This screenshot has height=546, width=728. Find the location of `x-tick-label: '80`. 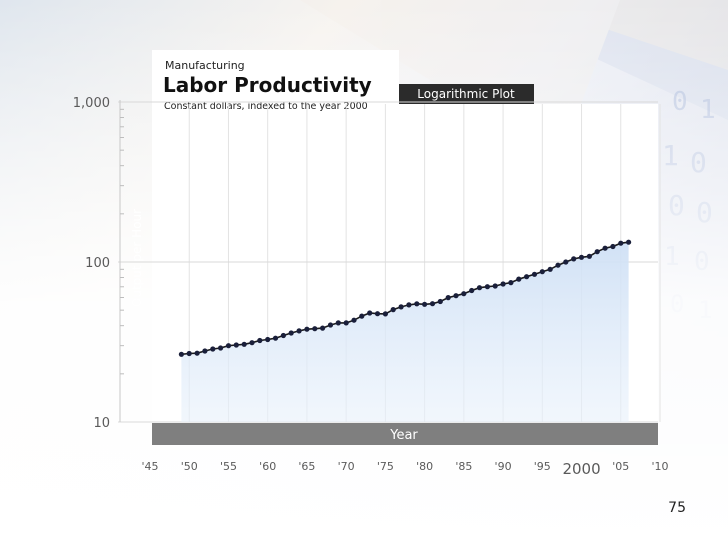

x-tick-label: '80 is located at coordinates (424, 466).